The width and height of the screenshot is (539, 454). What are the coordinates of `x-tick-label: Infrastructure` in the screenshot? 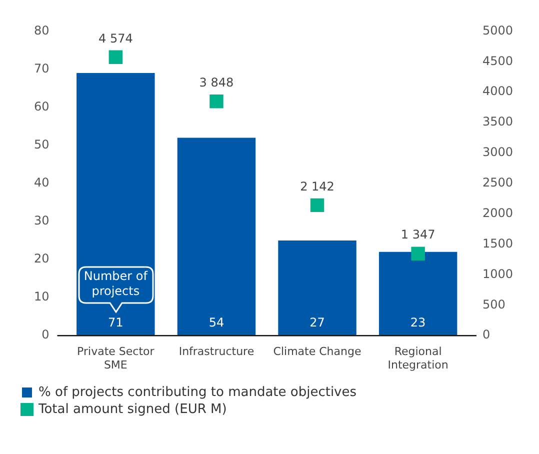 It's located at (216, 351).